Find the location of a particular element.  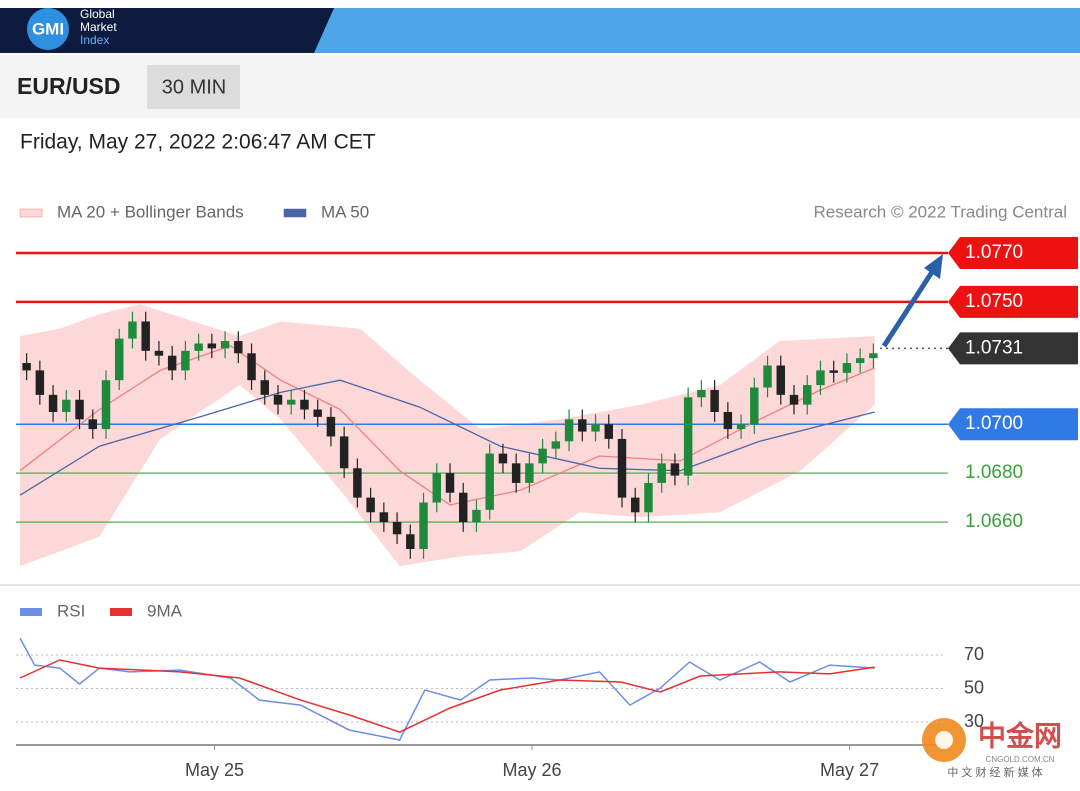

arrow is located at coordinates (908, 309).